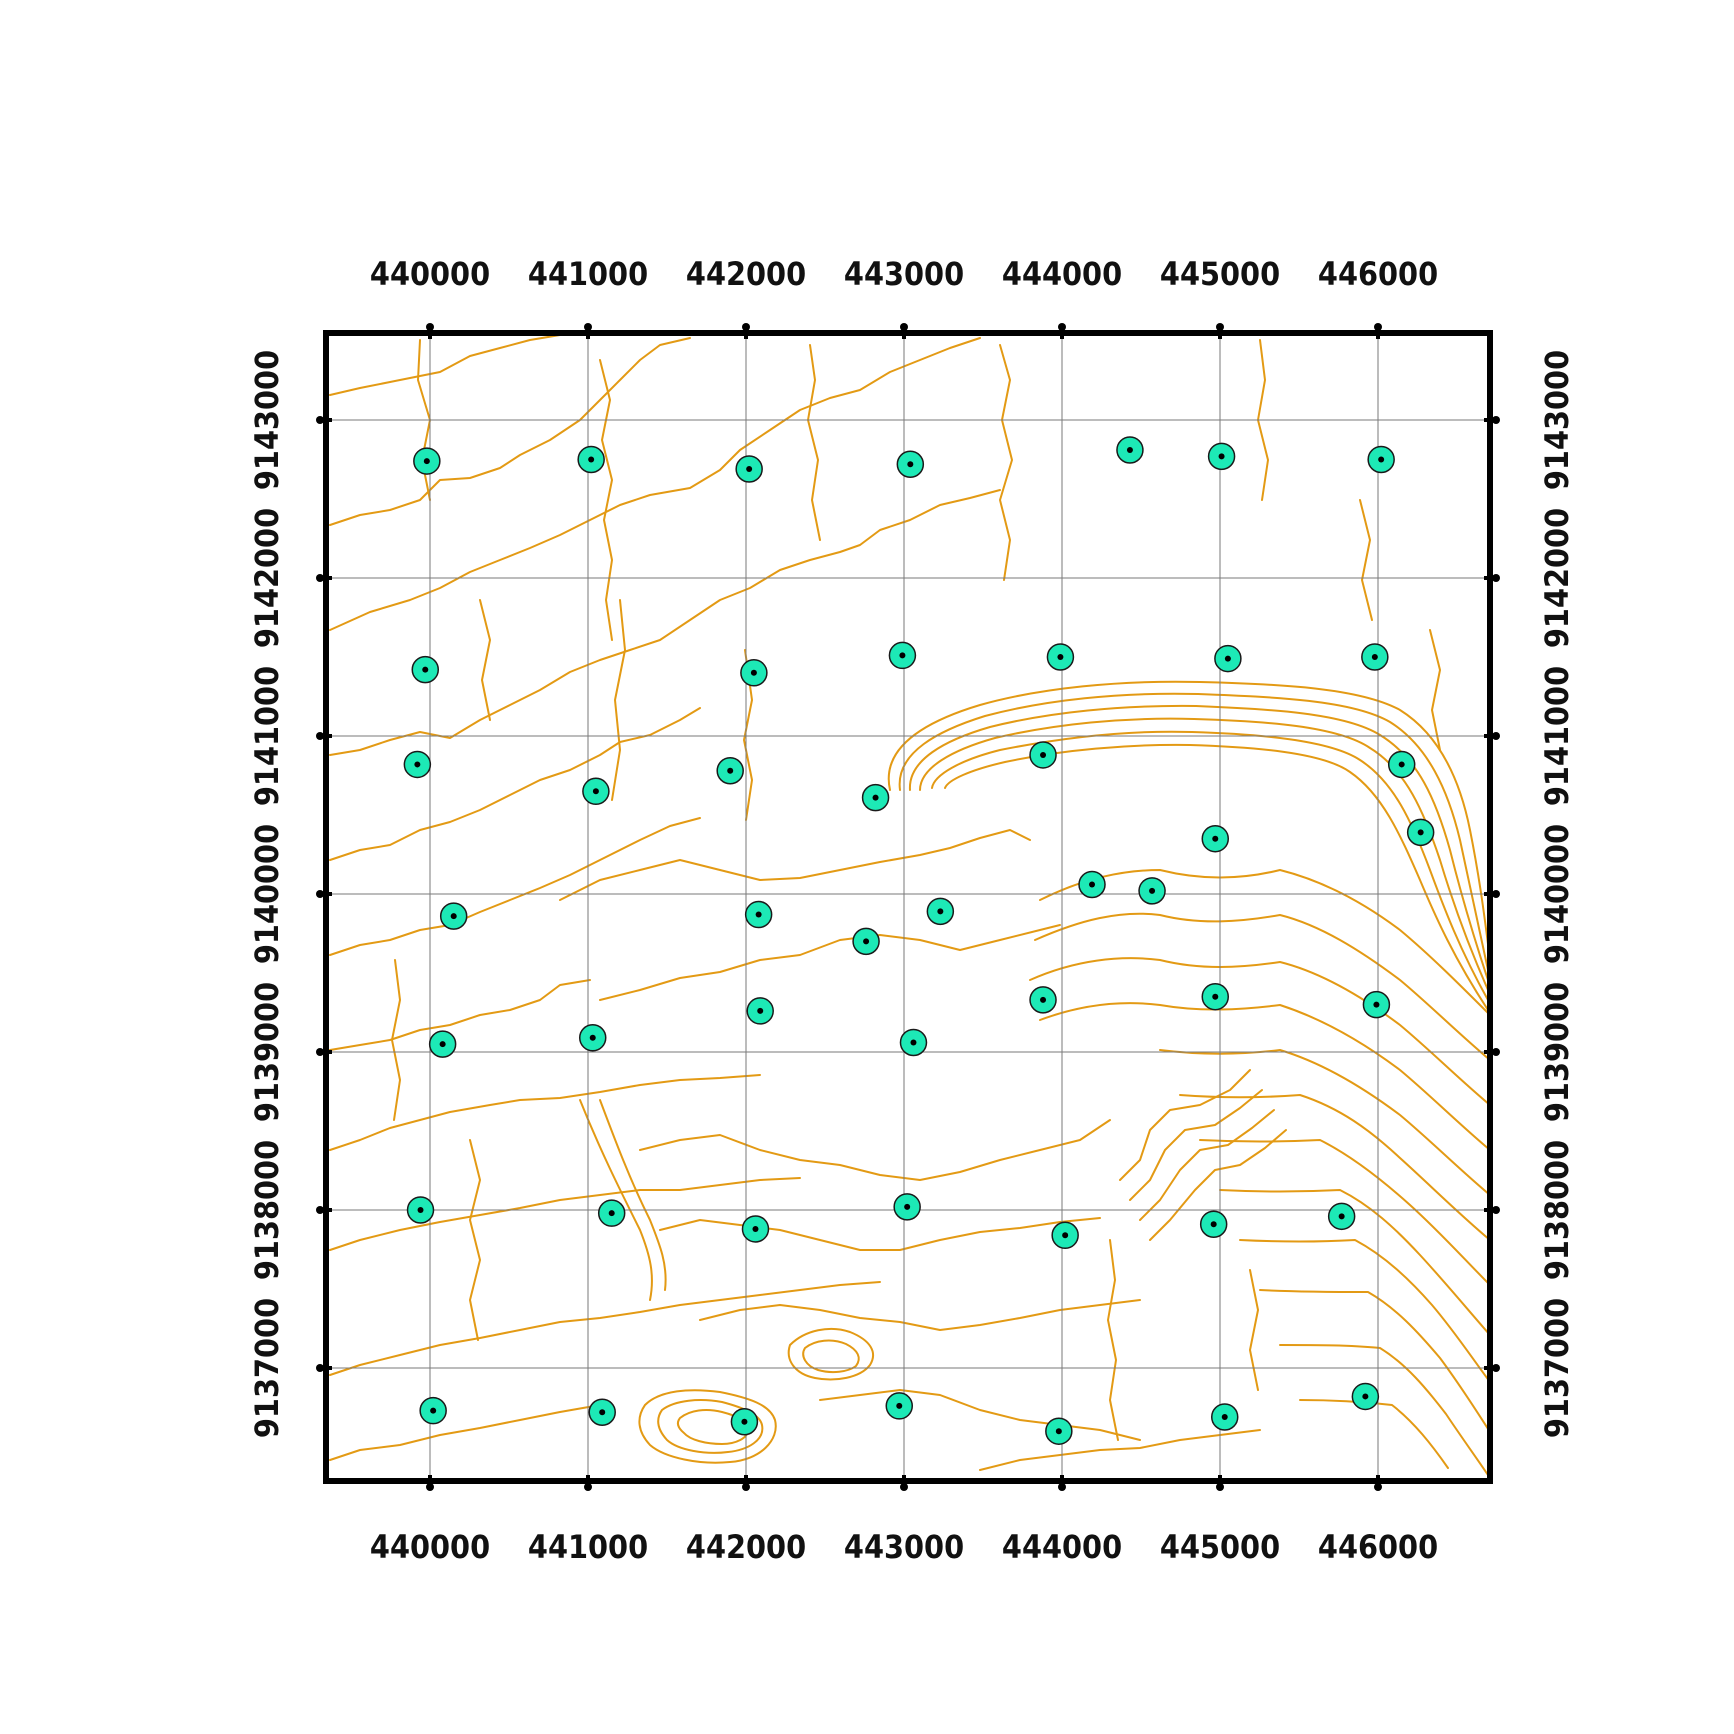 The image size is (1734, 1734). Describe the element at coordinates (1378, 1547) in the screenshot. I see `easting-label-bottom: 446000` at that location.